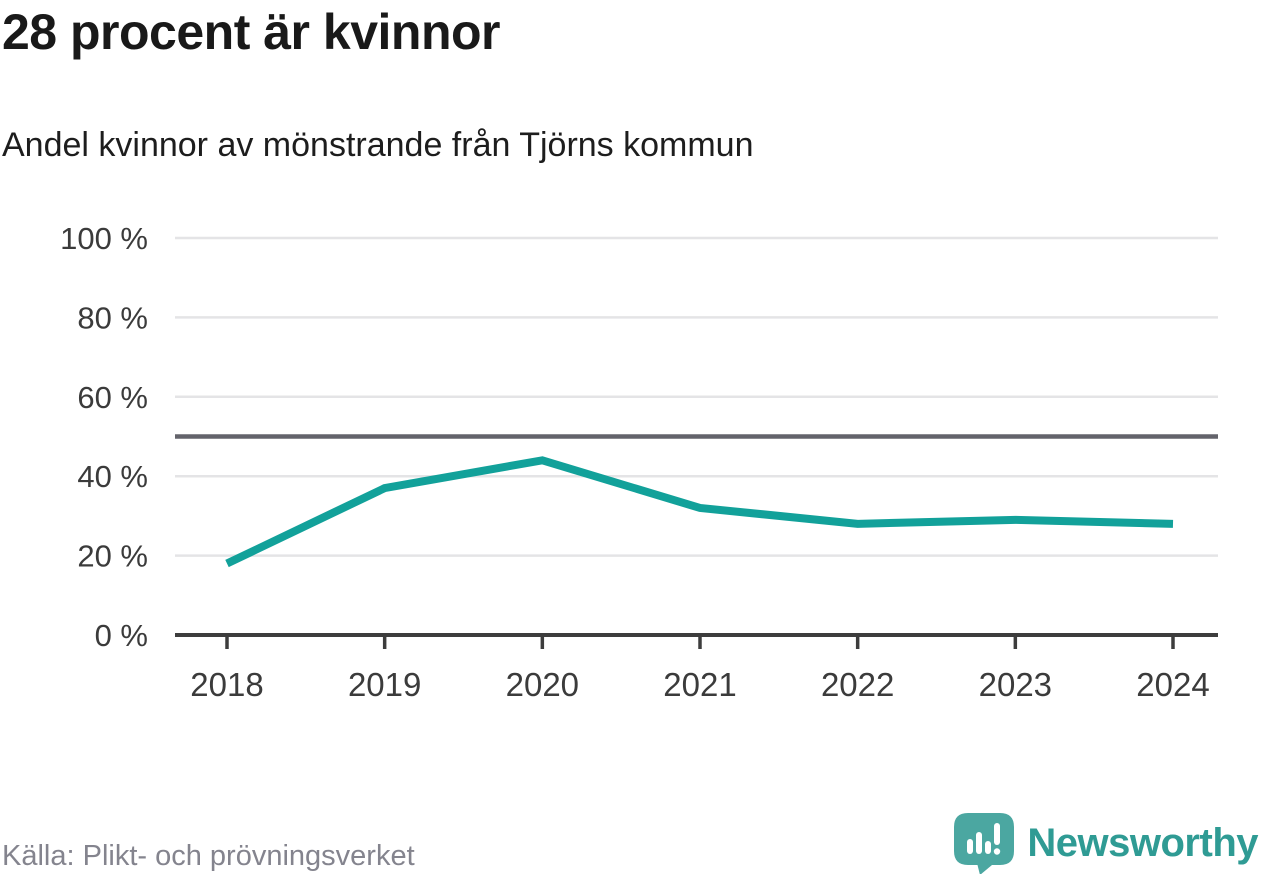 Image resolution: width=1262 pixels, height=879 pixels. I want to click on data-line, so click(699, 512).